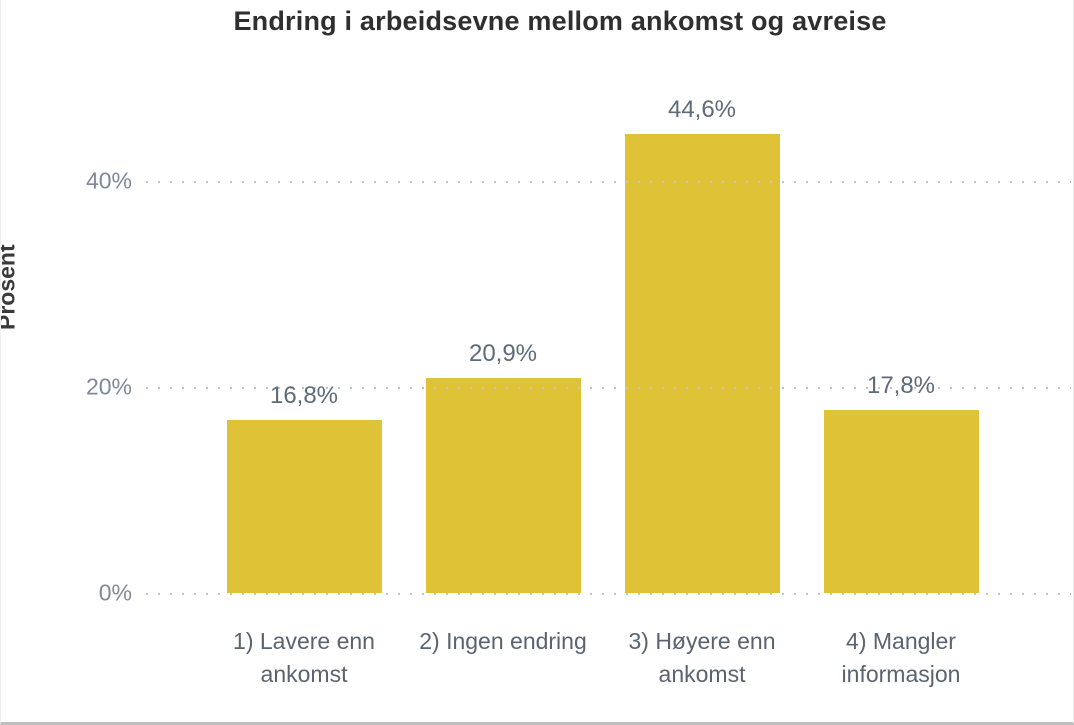 Image resolution: width=1074 pixels, height=725 pixels. Describe the element at coordinates (503, 353) in the screenshot. I see `value-label: 20,9%` at that location.